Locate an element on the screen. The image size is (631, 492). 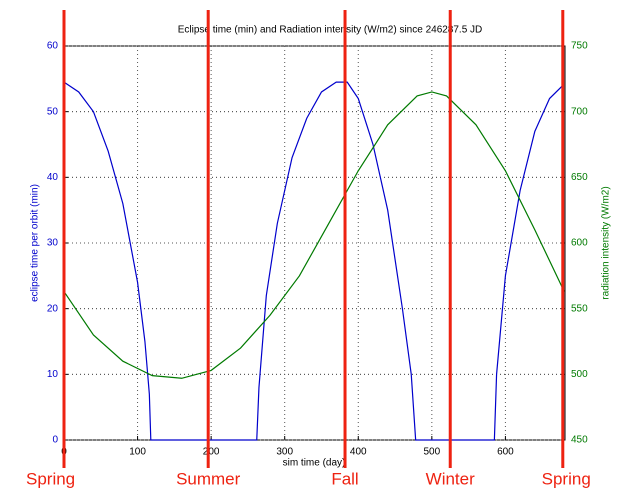
y-tick-label: 40 is located at coordinates (53, 177).